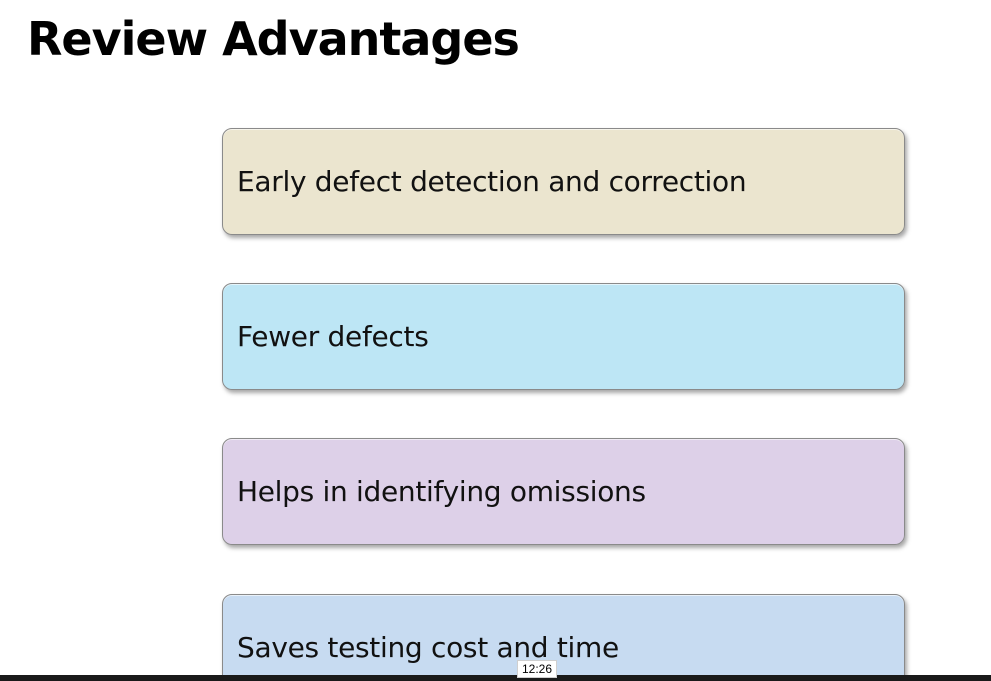 The width and height of the screenshot is (991, 681). Describe the element at coordinates (441, 491) in the screenshot. I see `advantage-label: Helps in identifying omissions` at that location.